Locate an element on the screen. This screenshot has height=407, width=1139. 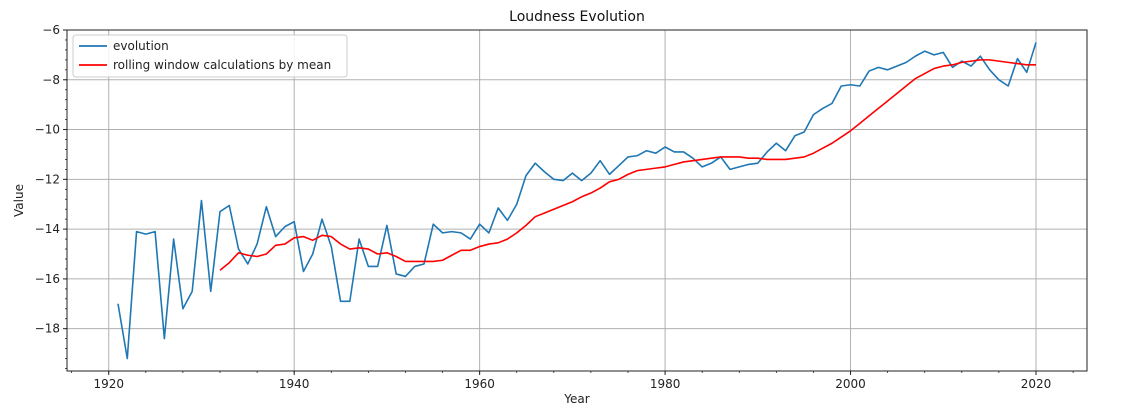
x-axis-label: Year is located at coordinates (576, 399).